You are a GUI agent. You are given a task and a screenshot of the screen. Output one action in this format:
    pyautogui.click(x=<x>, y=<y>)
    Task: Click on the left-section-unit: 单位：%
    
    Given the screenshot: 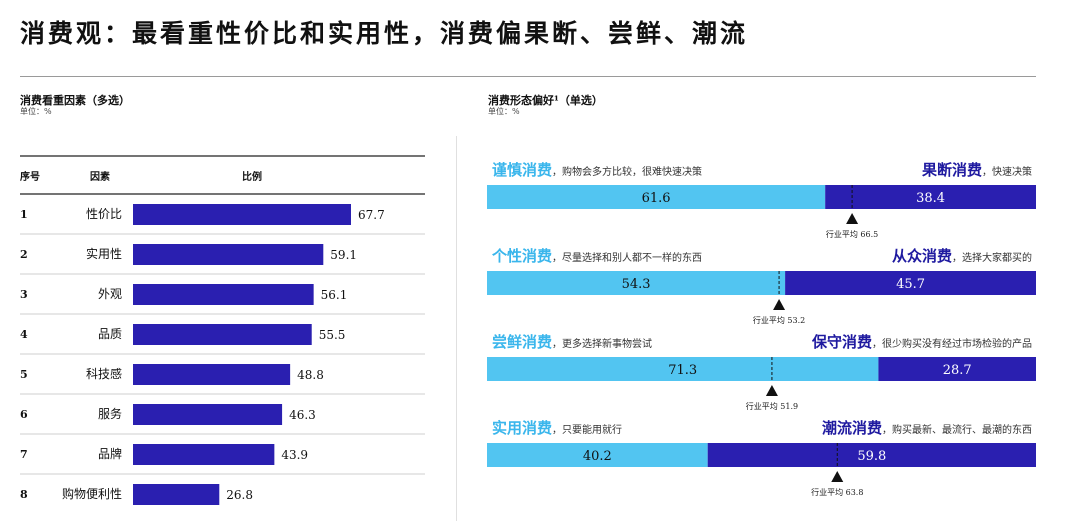 What is the action you would take?
    pyautogui.click(x=36, y=111)
    